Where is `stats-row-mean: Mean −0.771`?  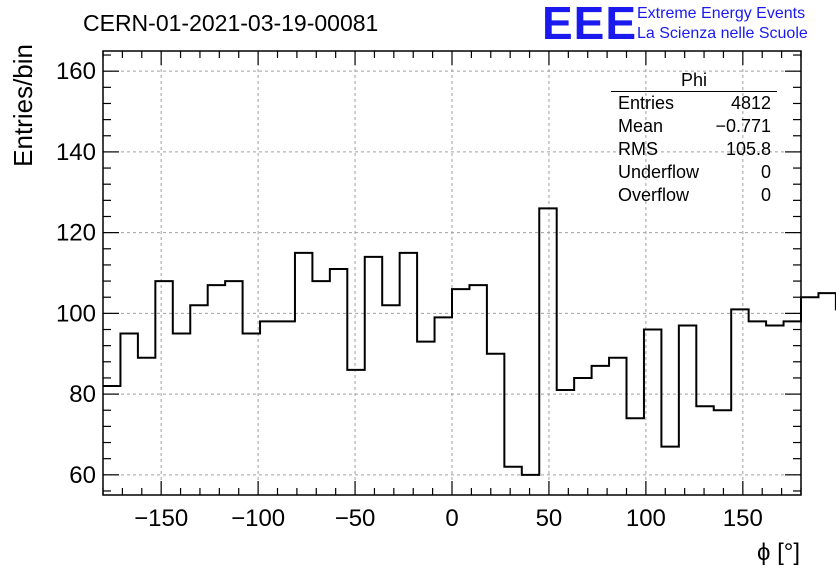
stats-row-mean: Mean −0.771 is located at coordinates (694, 126).